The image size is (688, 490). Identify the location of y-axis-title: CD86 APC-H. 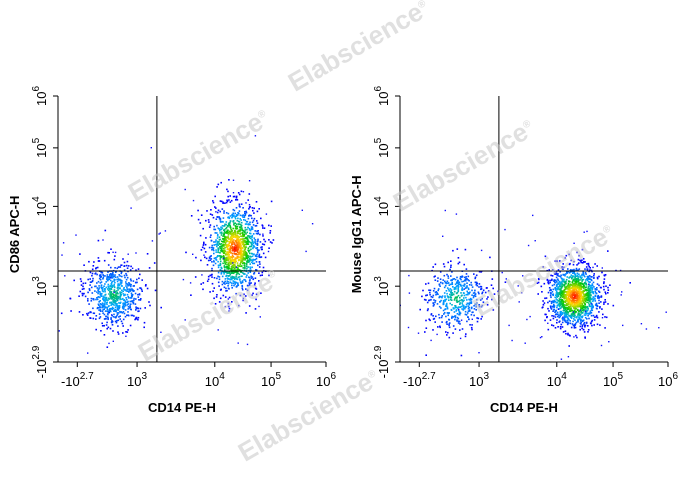
(14, 235).